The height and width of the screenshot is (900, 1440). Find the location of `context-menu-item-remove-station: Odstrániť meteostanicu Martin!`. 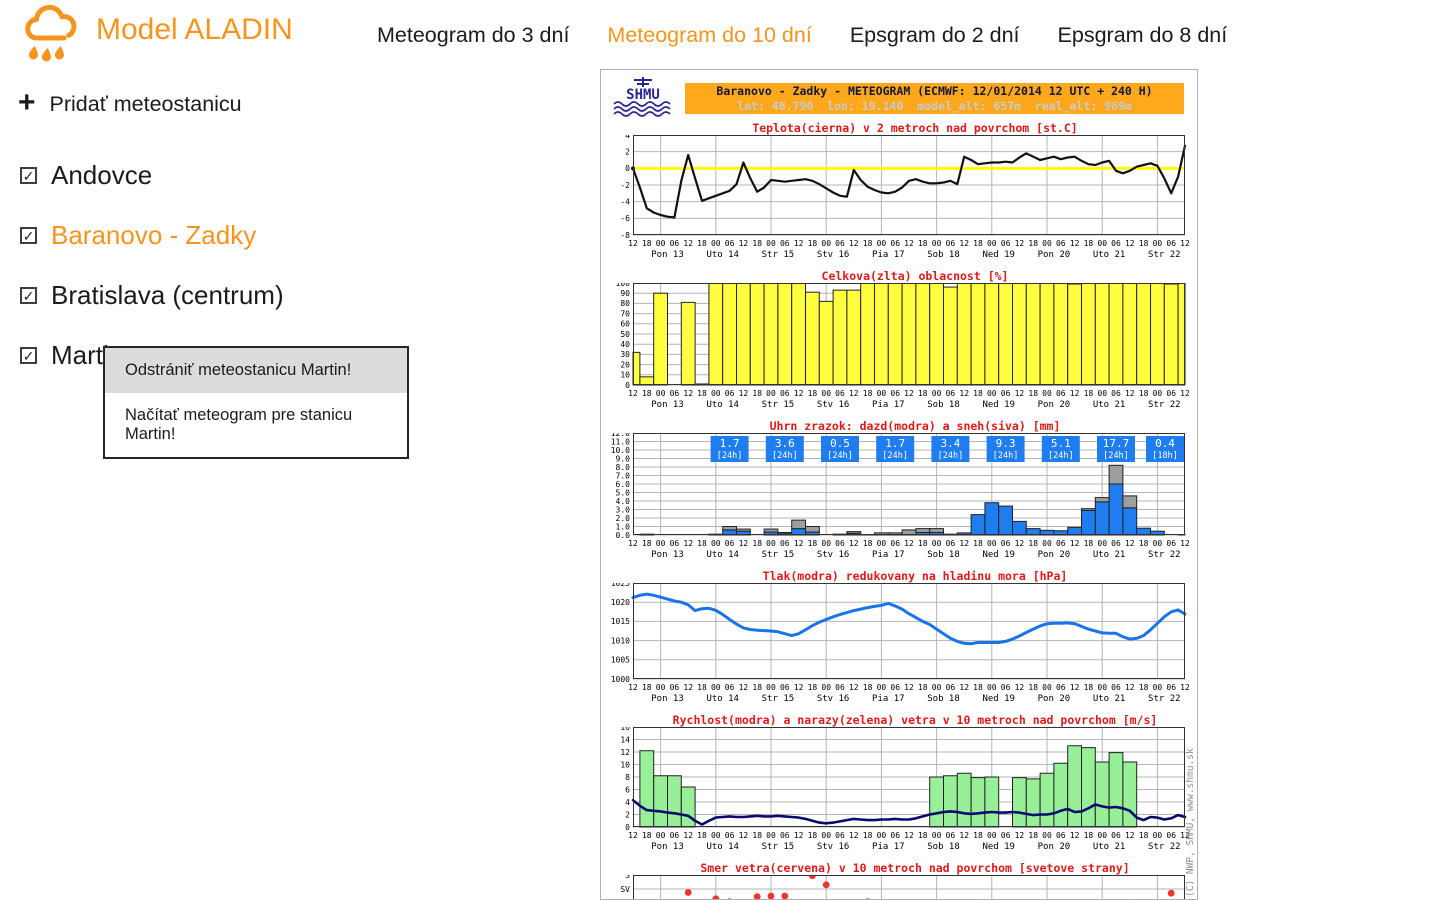

context-menu-item-remove-station: Odstrániť meteostanicu Martin! is located at coordinates (256, 370).